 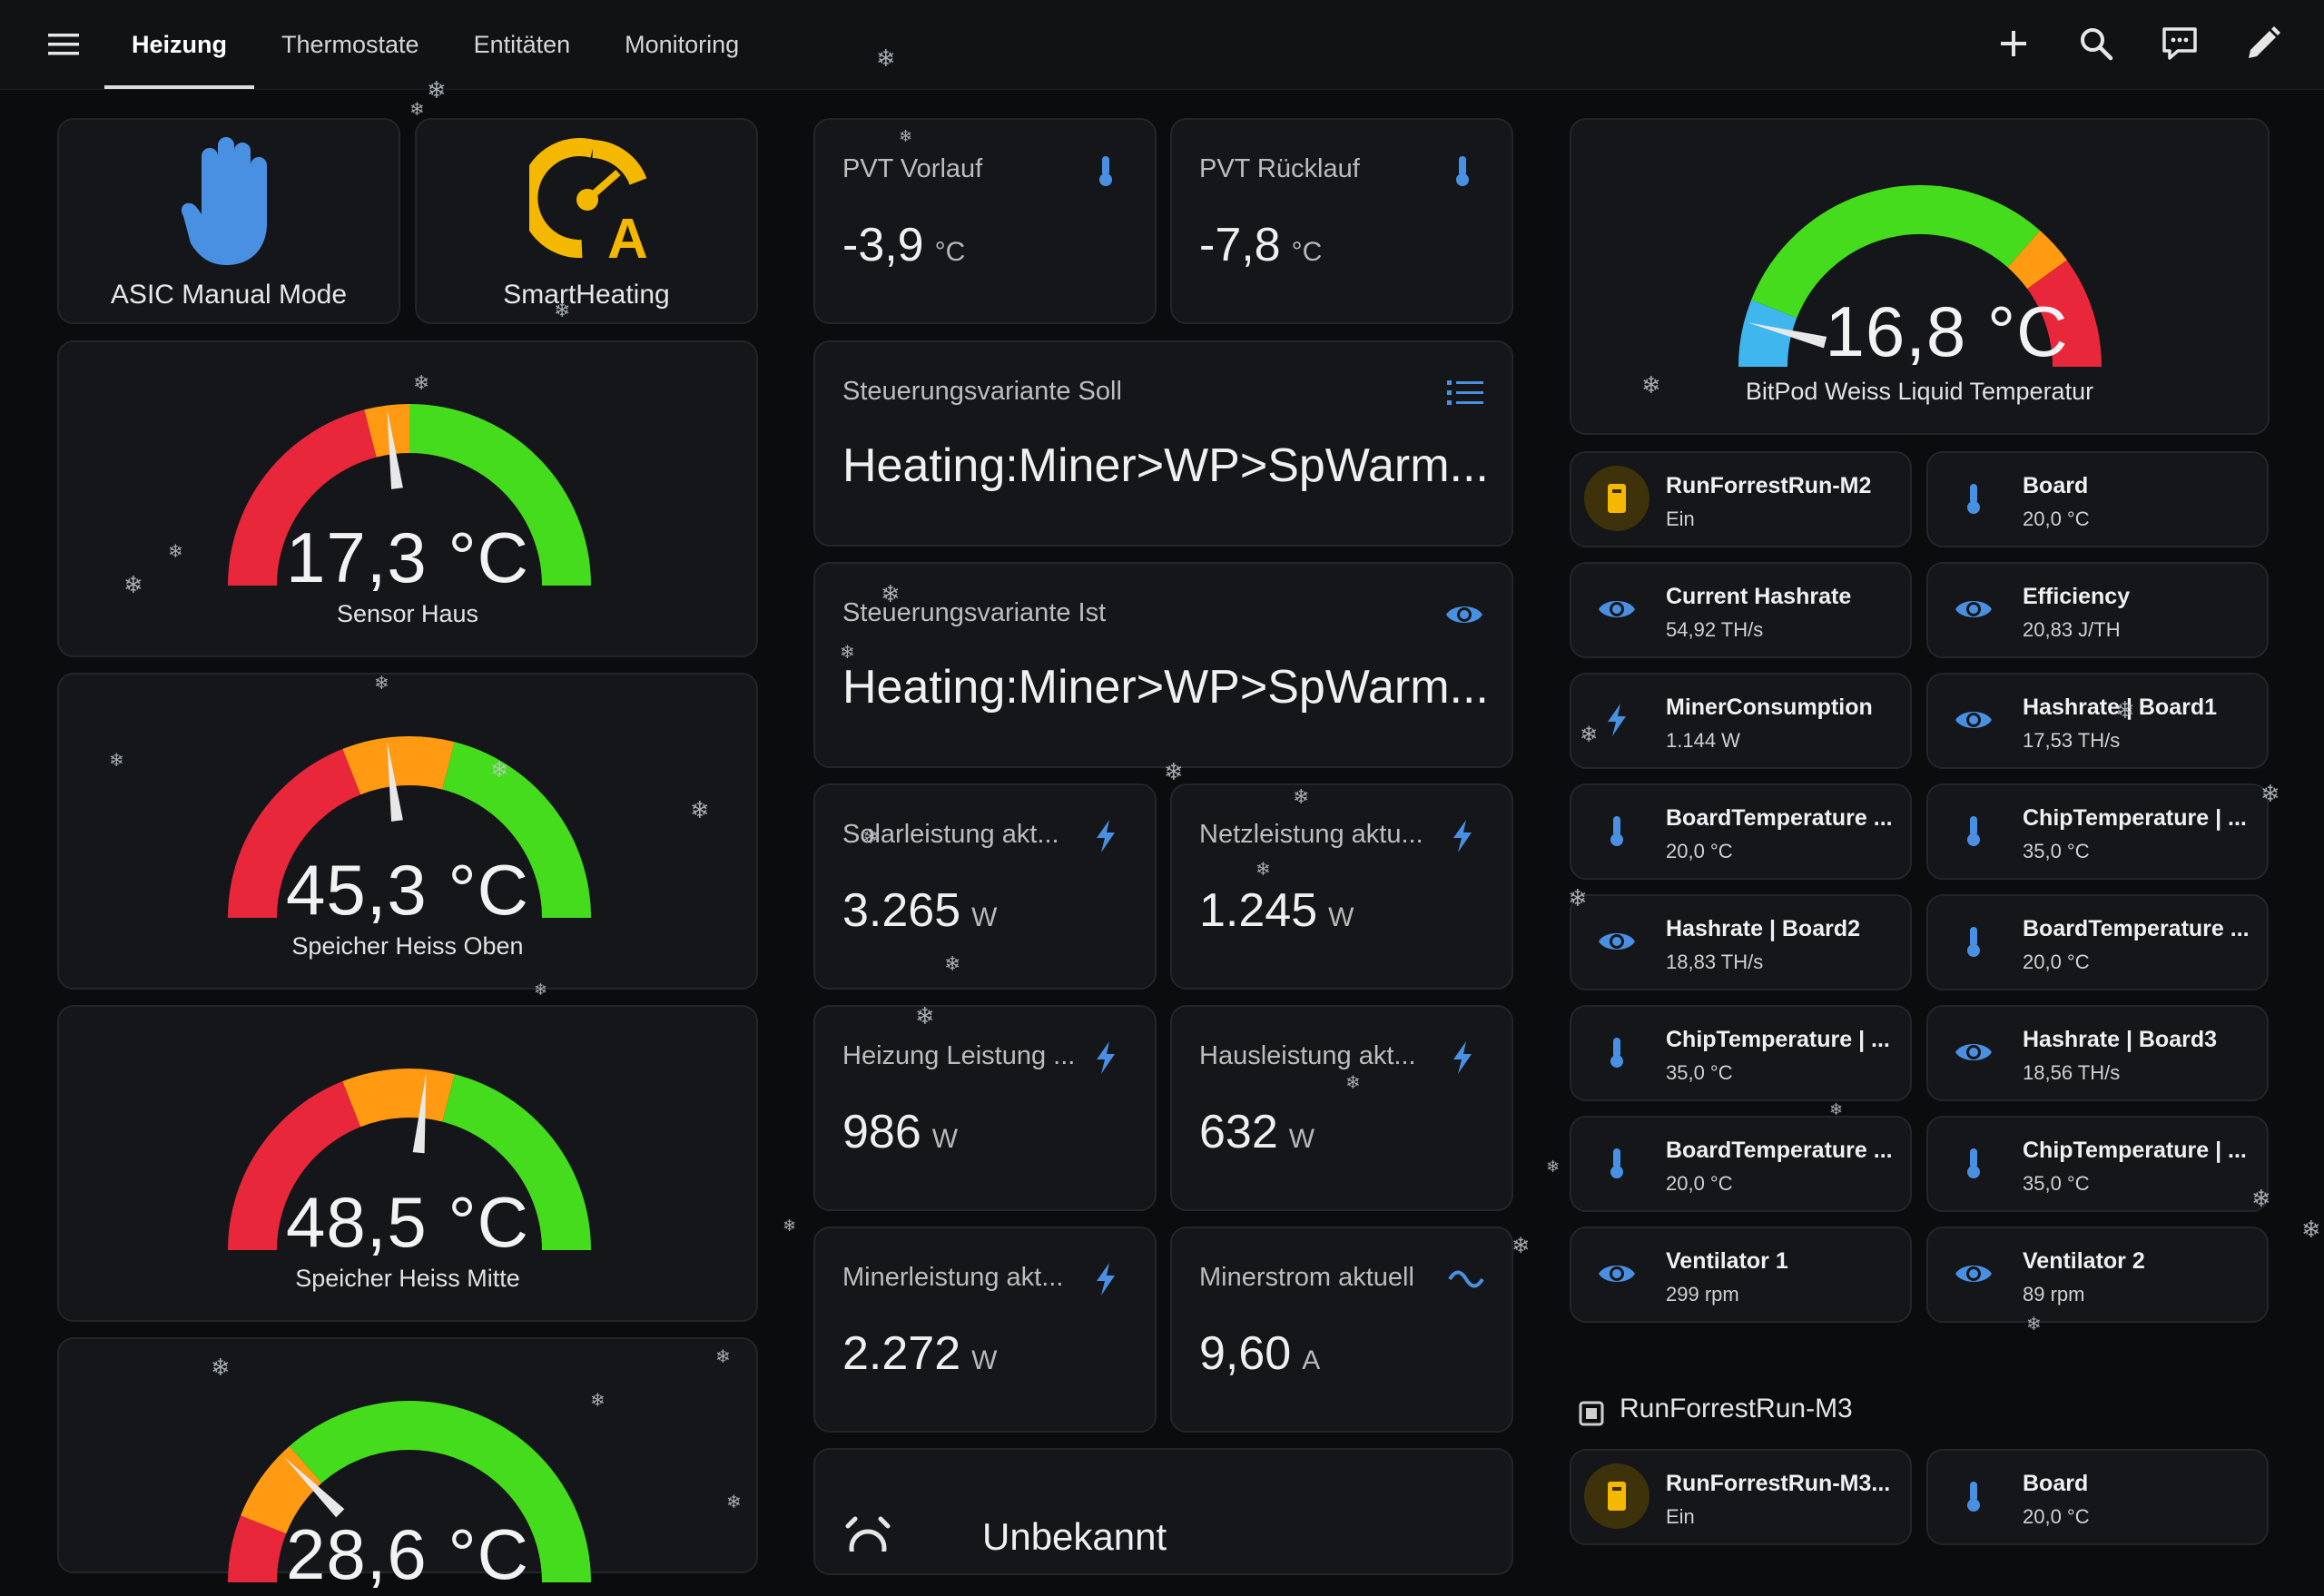 I want to click on tab-monitoring: Monitoring, so click(x=681, y=44).